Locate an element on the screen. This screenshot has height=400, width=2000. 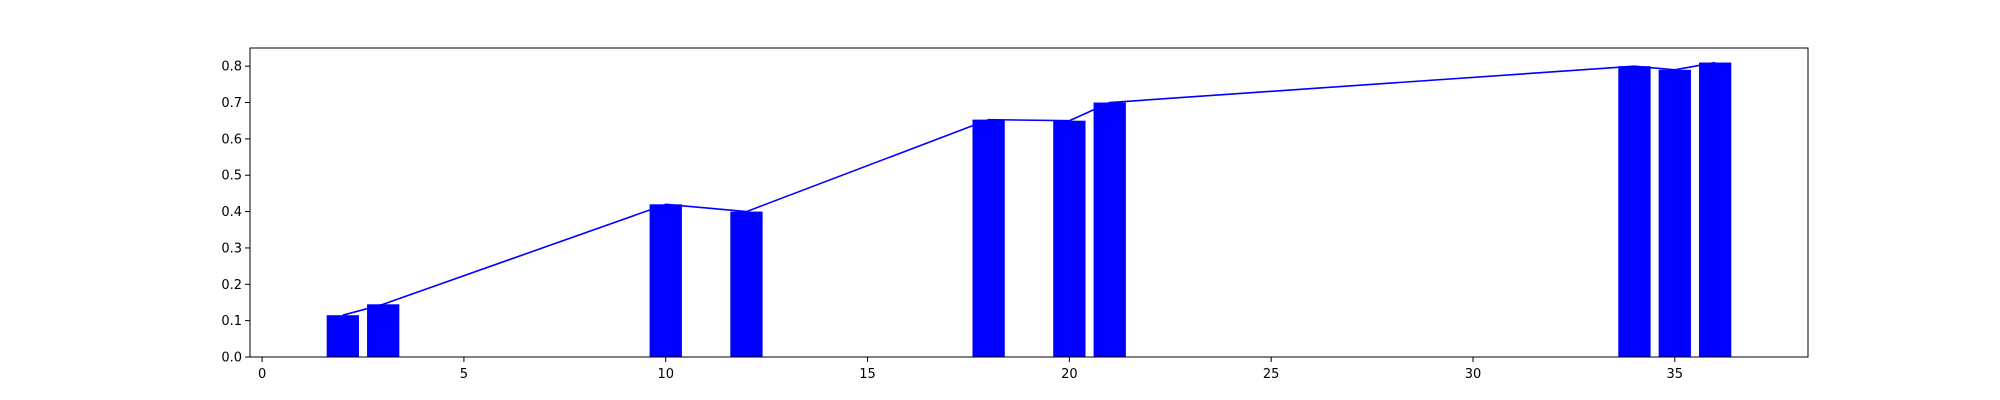
x-tick-label-7: 35 is located at coordinates (1675, 374).